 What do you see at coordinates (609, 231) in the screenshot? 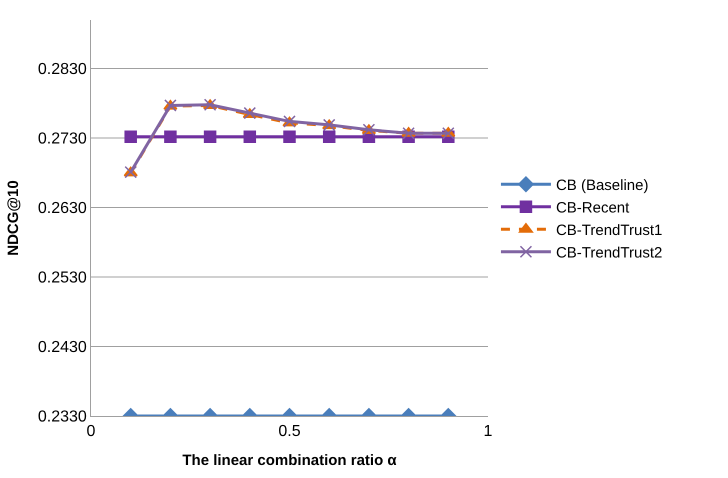
I see `legend-label: CB-TrendTrust1` at bounding box center [609, 231].